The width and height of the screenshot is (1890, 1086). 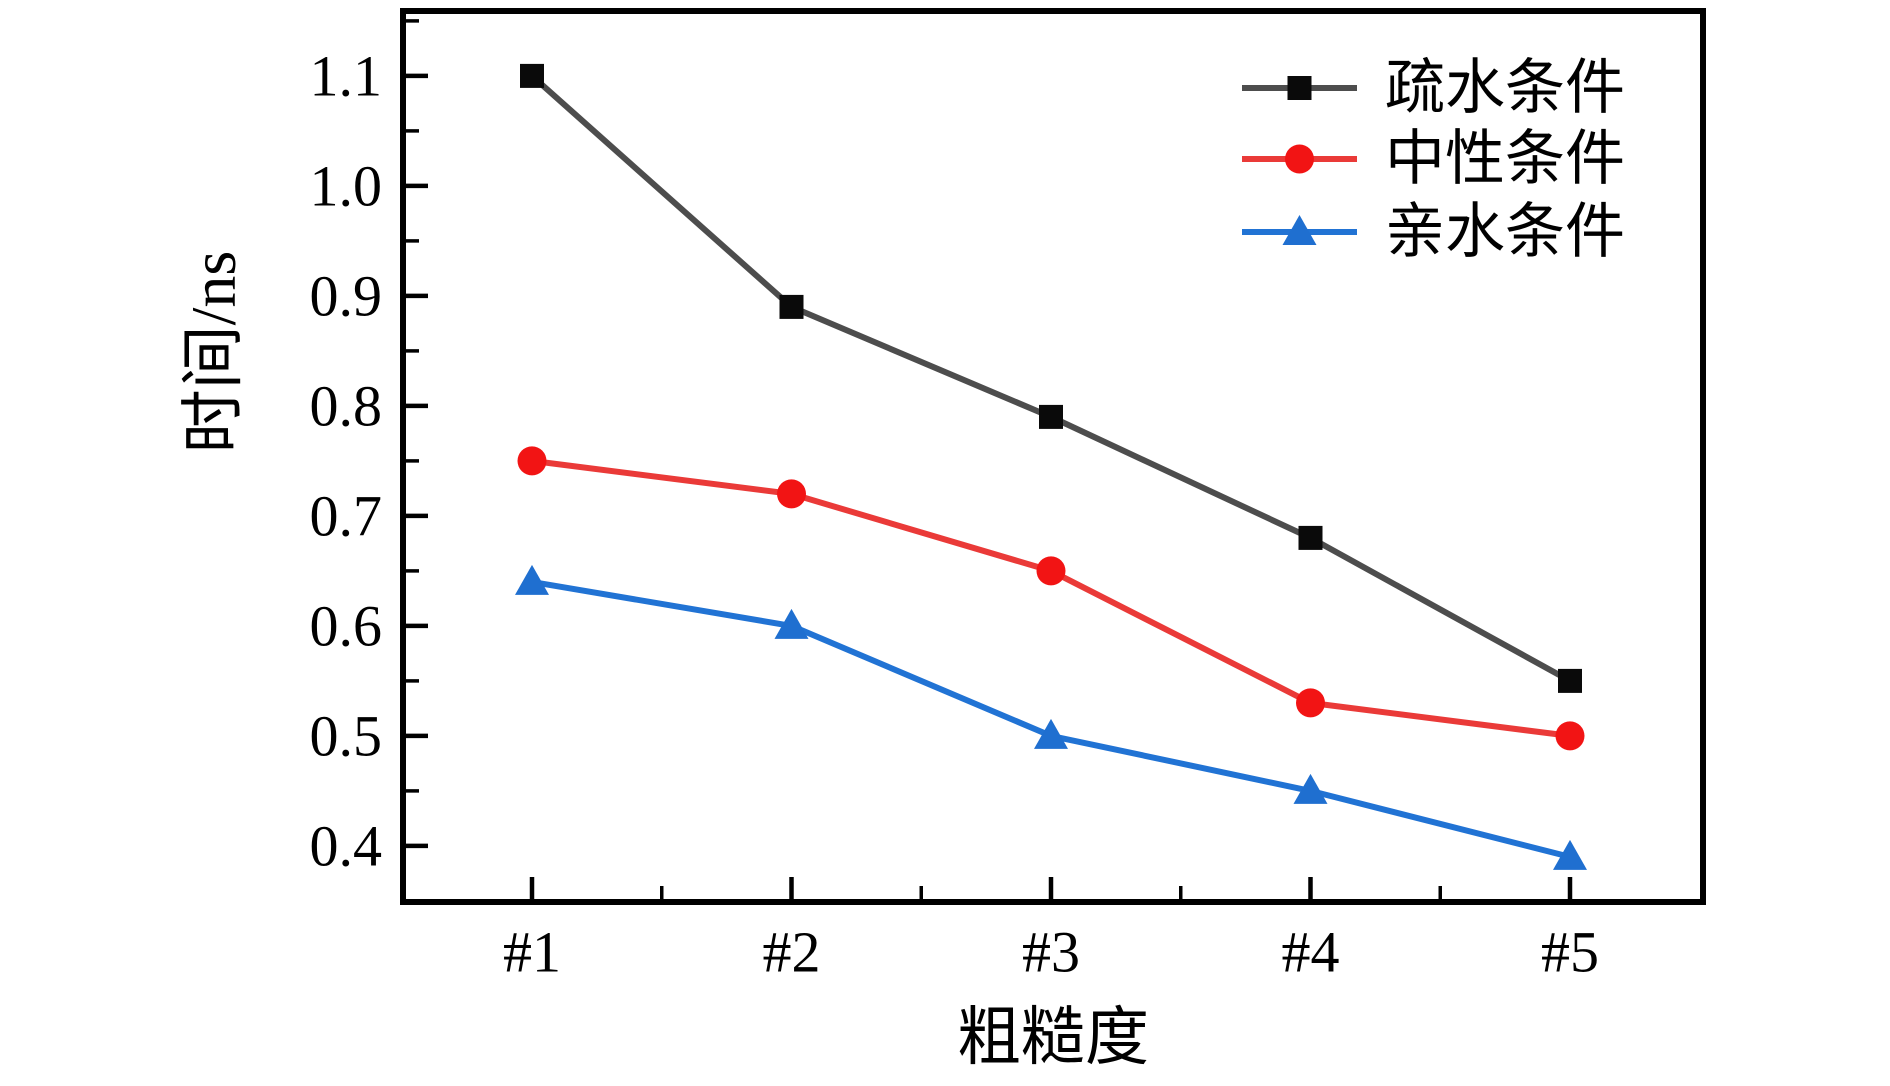 I want to click on y-tick-label: 1.1, so click(x=346, y=75).